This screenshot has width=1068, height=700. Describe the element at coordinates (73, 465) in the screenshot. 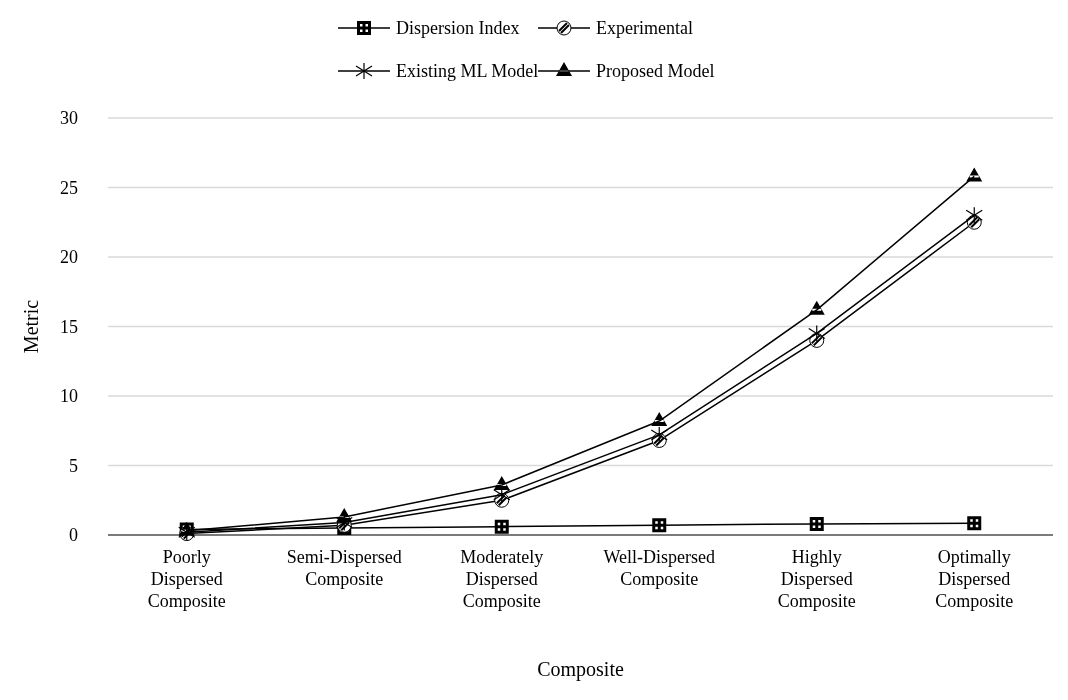

I see `y-tick-label: 5` at that location.